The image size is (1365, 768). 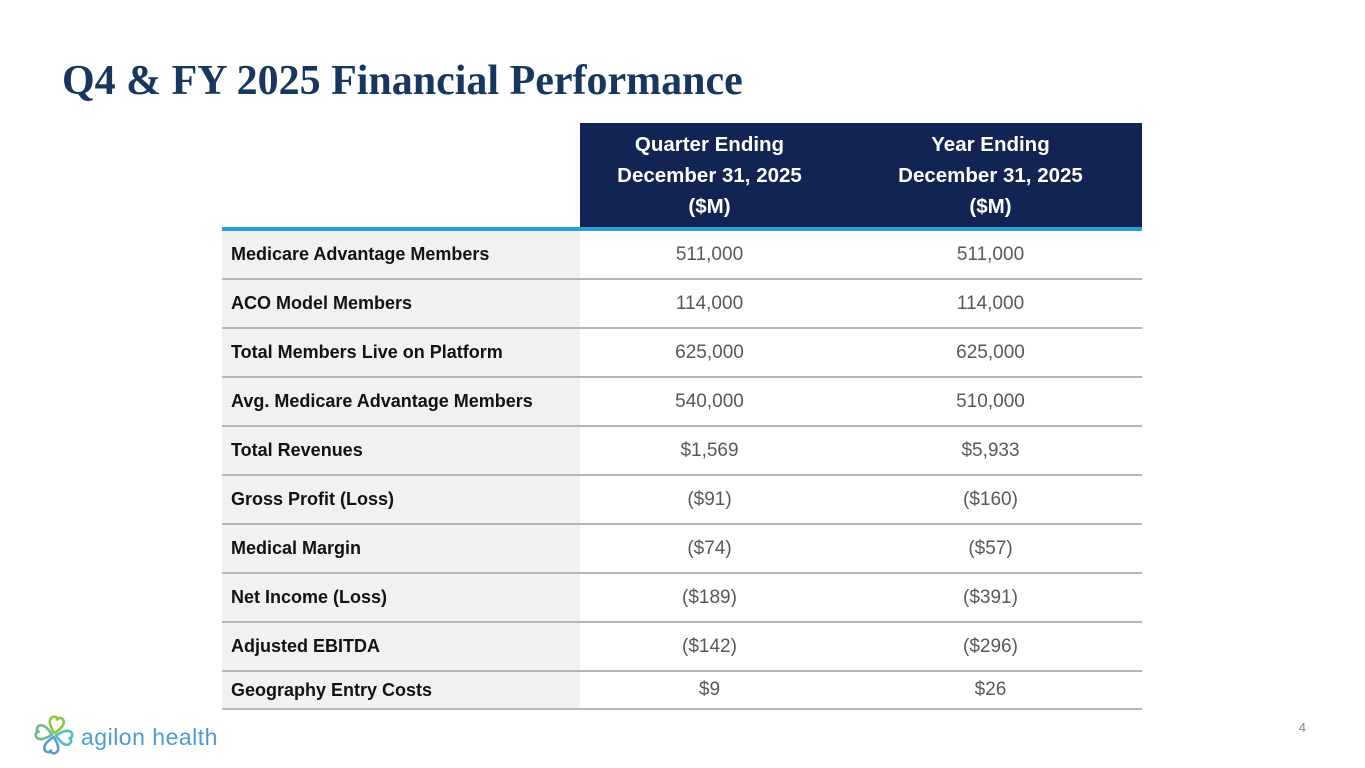 I want to click on table-row: Adjusted EBITDA ($142) ($296), so click(x=682, y=647).